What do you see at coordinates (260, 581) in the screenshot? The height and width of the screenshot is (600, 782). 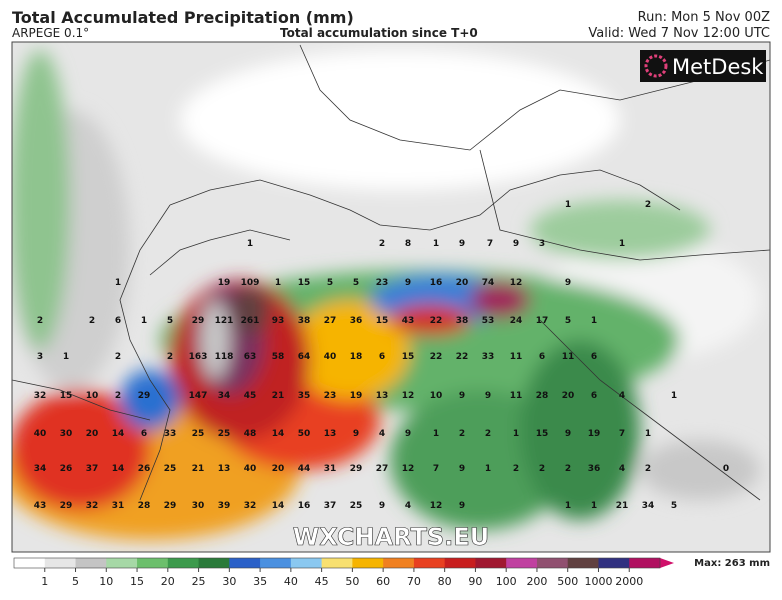 I see `legend-label: 35` at bounding box center [260, 581].